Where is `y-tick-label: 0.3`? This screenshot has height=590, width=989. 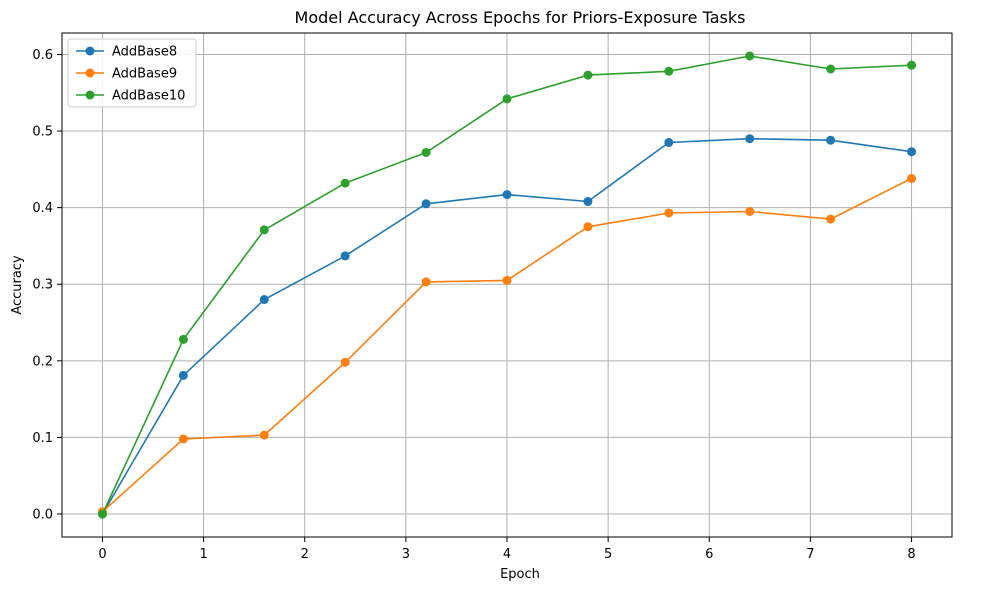 y-tick-label: 0.3 is located at coordinates (42, 285).